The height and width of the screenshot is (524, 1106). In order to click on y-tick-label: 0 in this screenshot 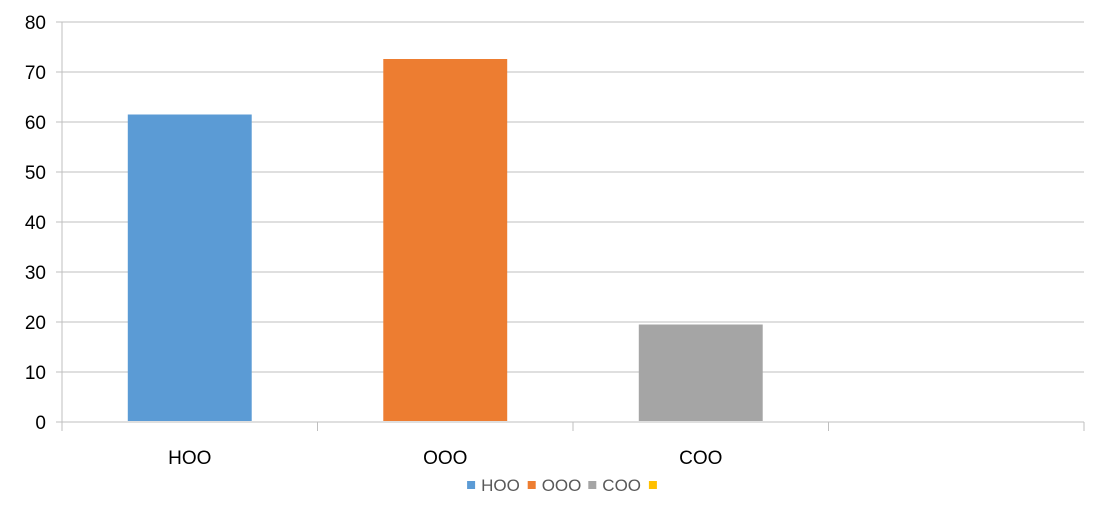, I will do `click(40, 423)`.